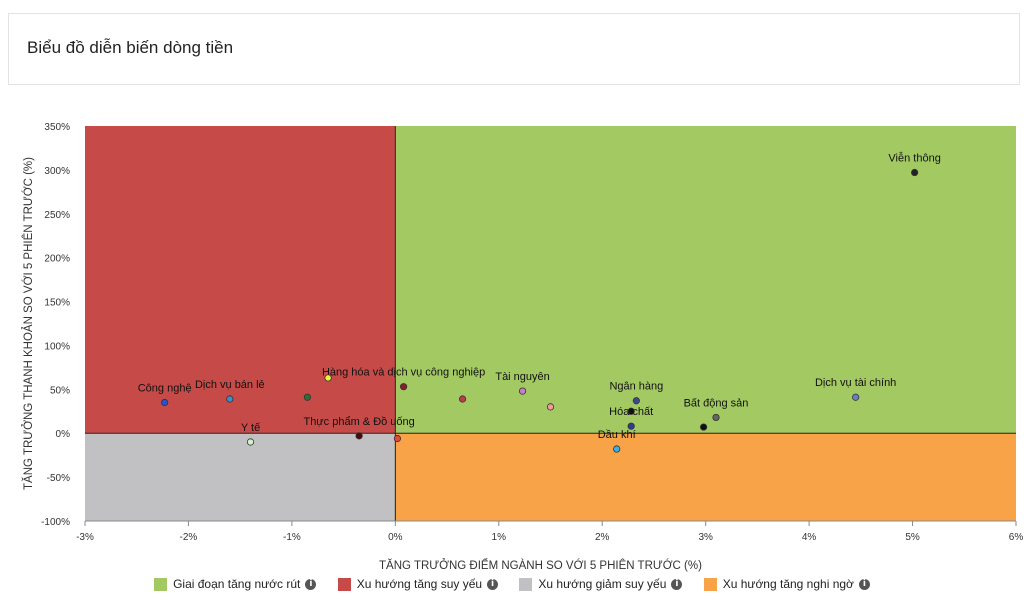 The height and width of the screenshot is (596, 1024). I want to click on title-card: Biểu đồ diễn biến dòng tiền, so click(514, 49).